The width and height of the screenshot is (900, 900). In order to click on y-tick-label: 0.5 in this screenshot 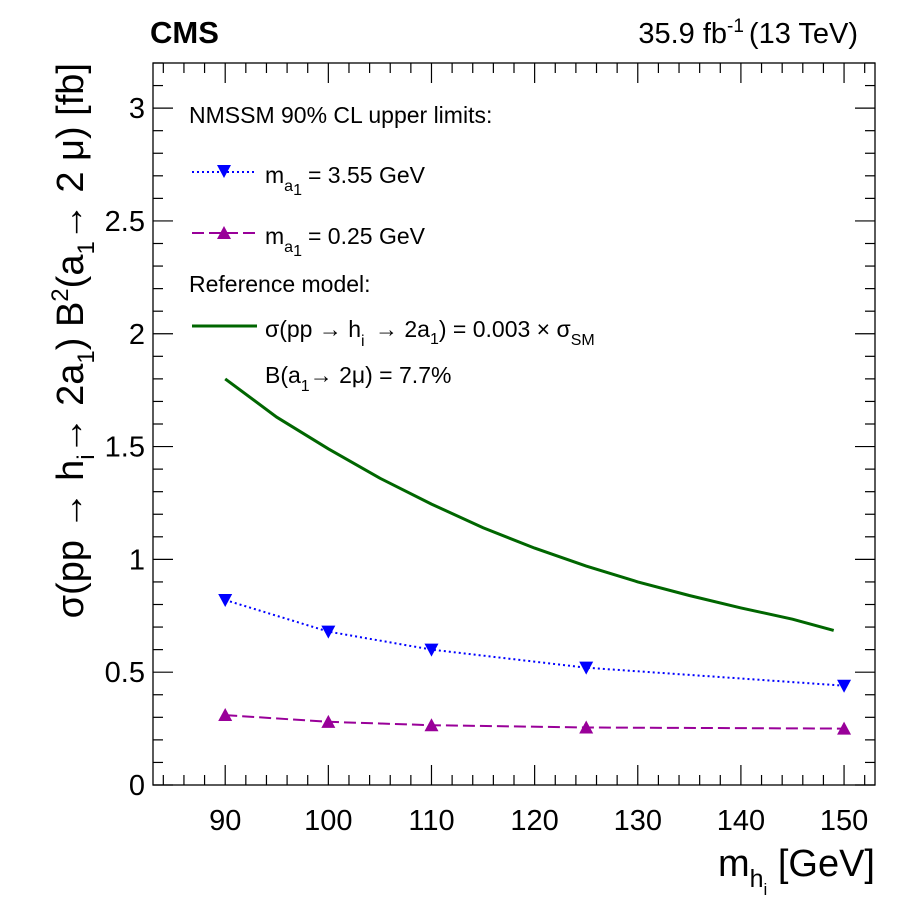, I will do `click(125, 673)`.